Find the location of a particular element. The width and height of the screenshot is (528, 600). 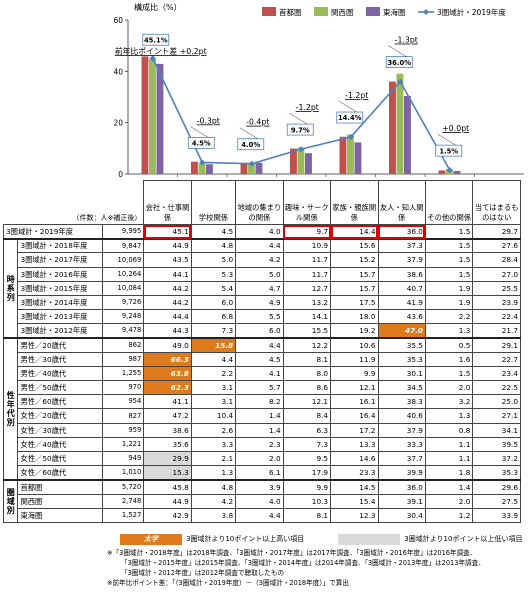

table-cell: 44.2 is located at coordinates (167, 288).